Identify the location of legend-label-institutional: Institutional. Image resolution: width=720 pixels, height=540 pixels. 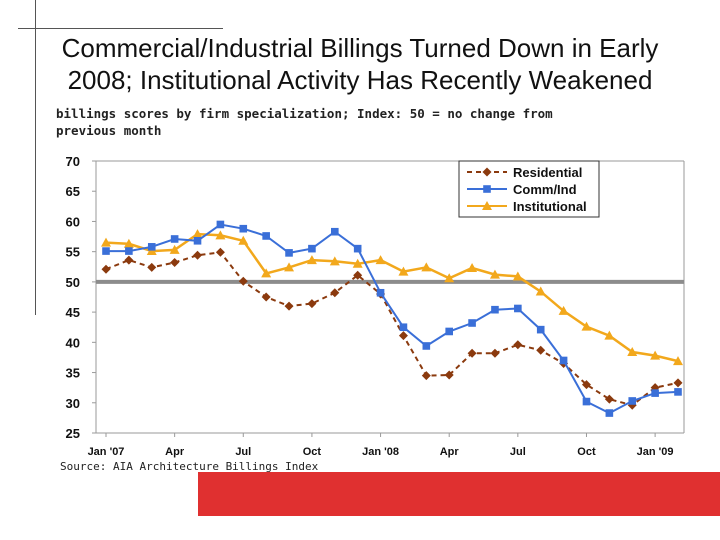
(550, 206).